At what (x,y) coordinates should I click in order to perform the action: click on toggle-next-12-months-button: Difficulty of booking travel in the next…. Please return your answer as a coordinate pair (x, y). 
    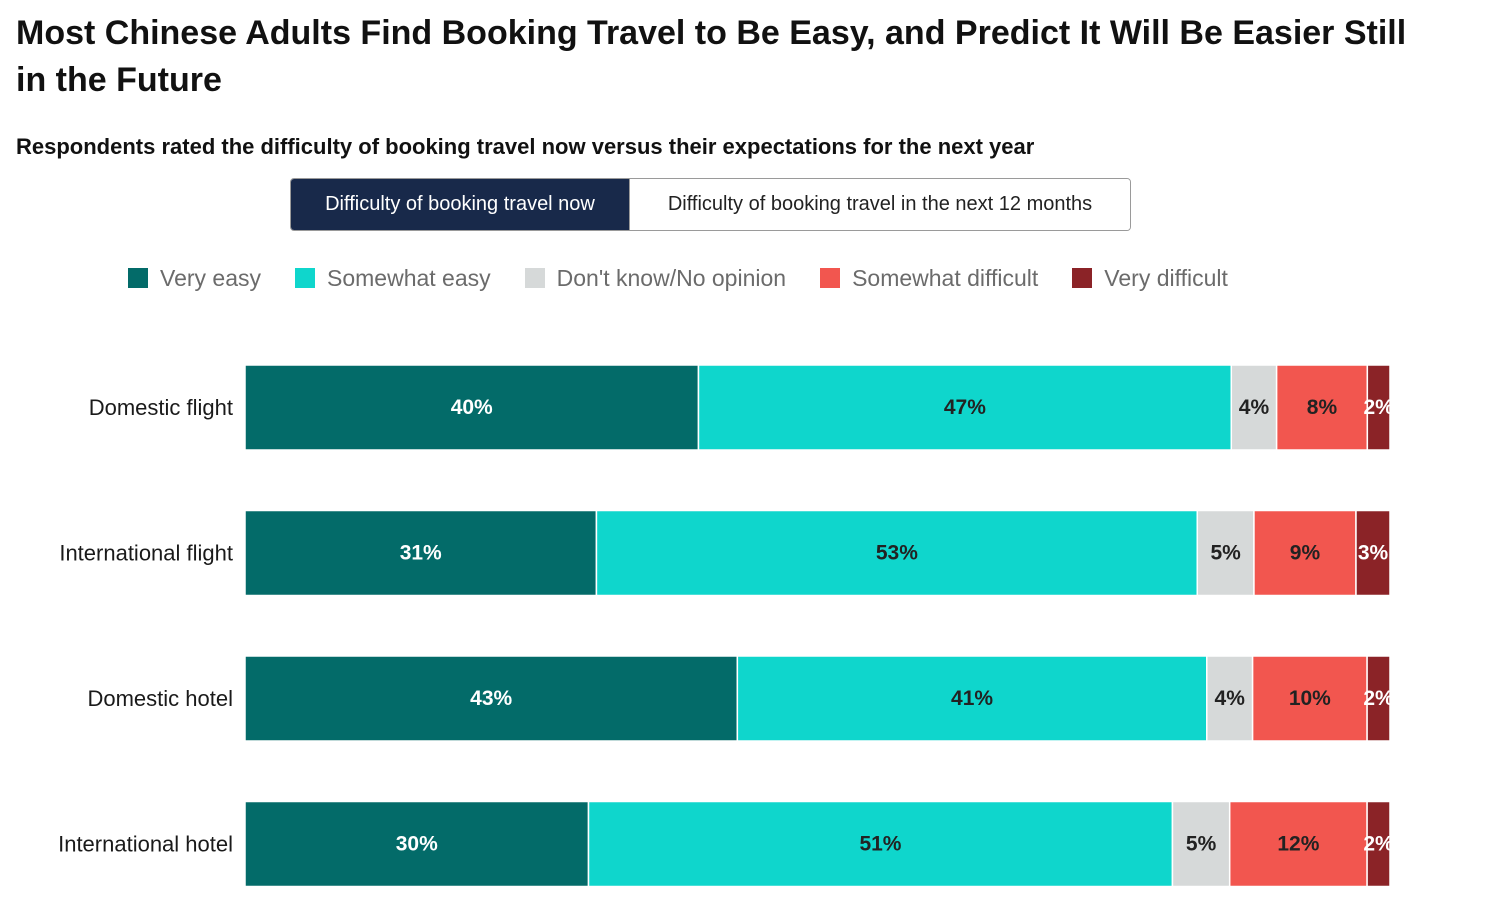
    Looking at the image, I should click on (879, 204).